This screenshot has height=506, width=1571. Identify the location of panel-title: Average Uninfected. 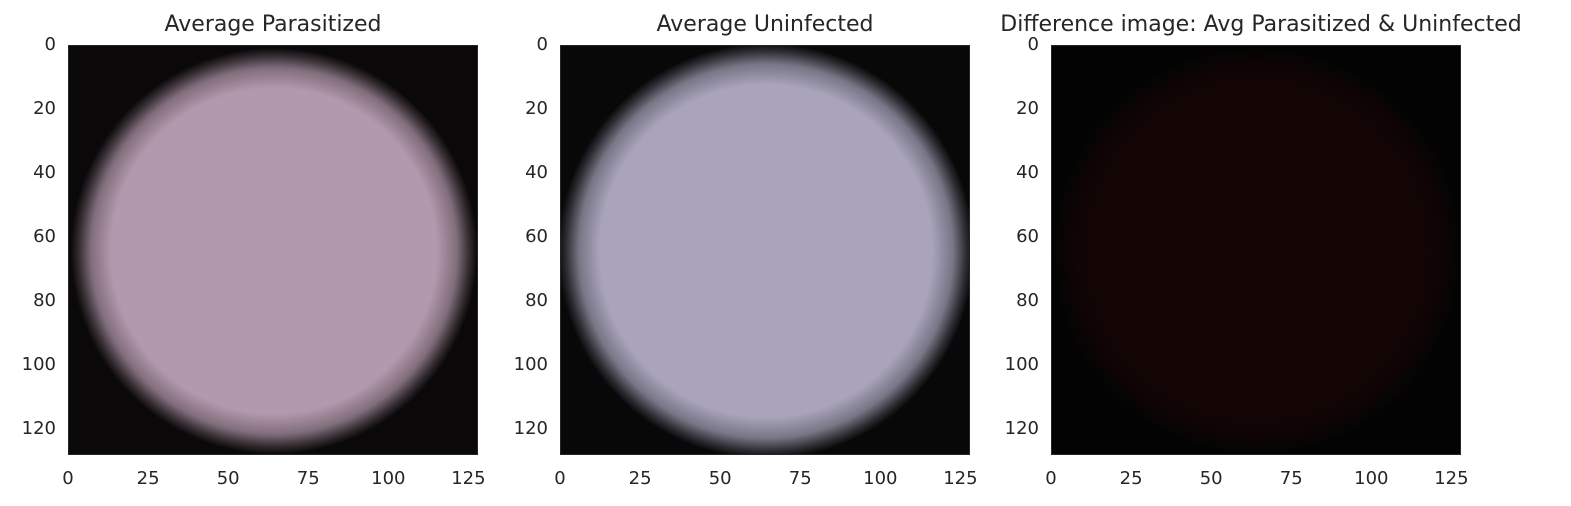
(765, 24).